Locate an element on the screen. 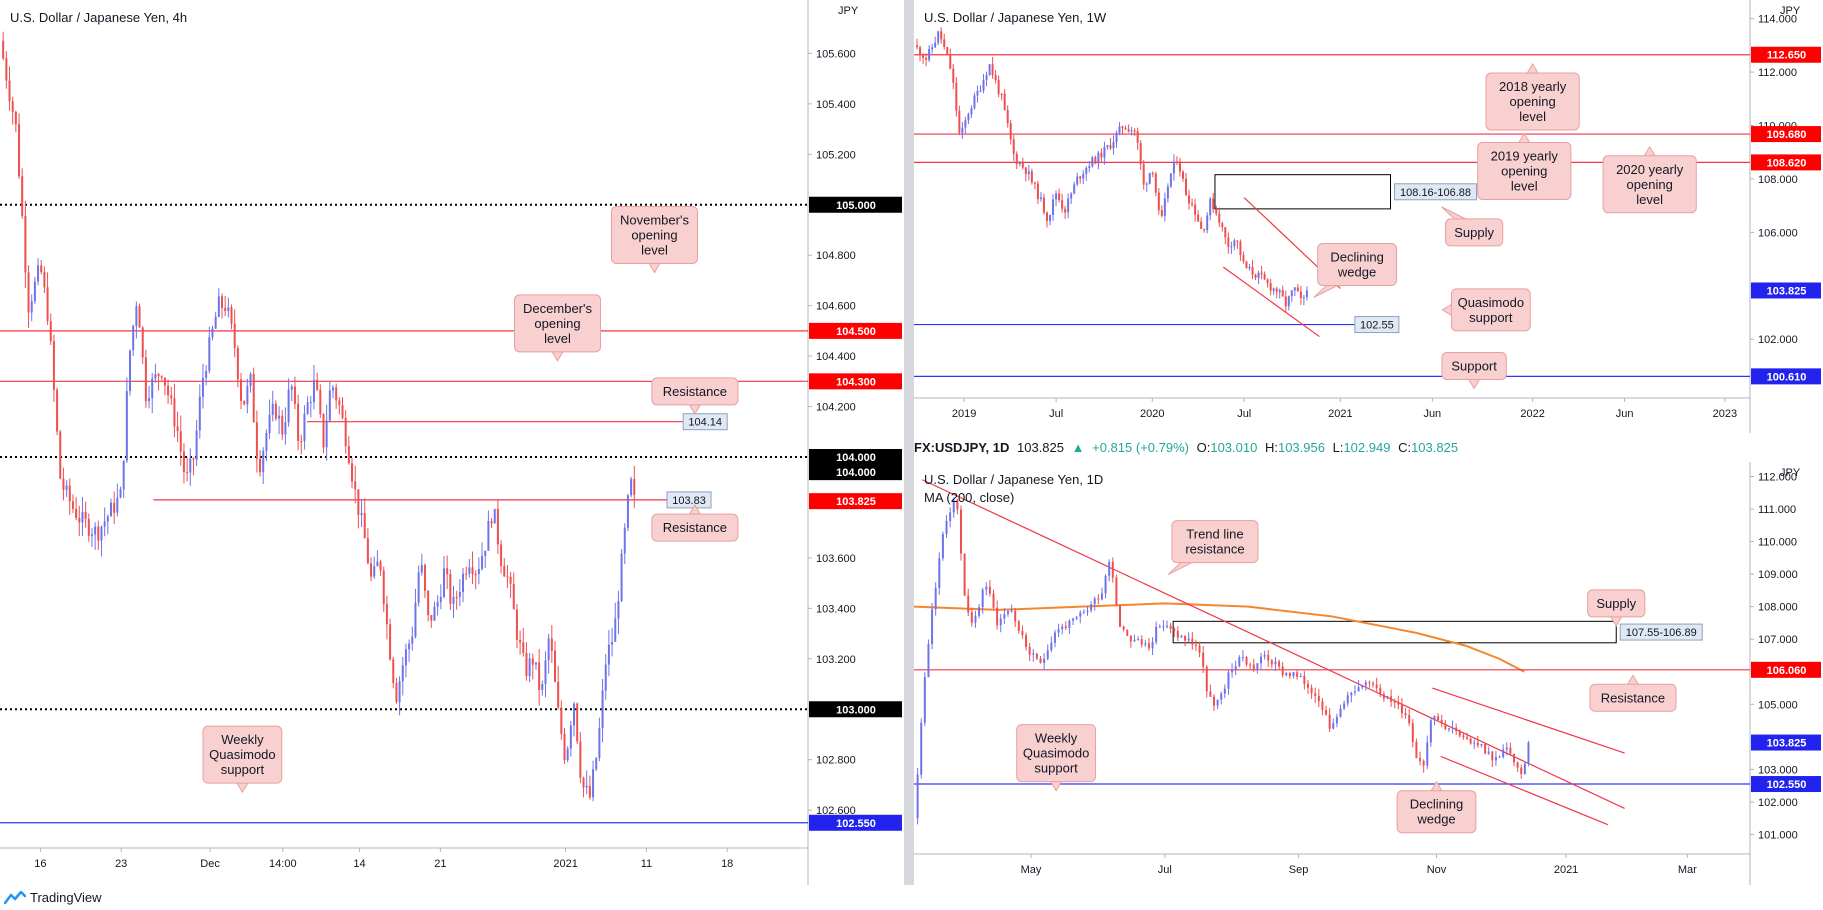 The width and height of the screenshot is (1823, 910). price-tag: 104.500 is located at coordinates (856, 332).